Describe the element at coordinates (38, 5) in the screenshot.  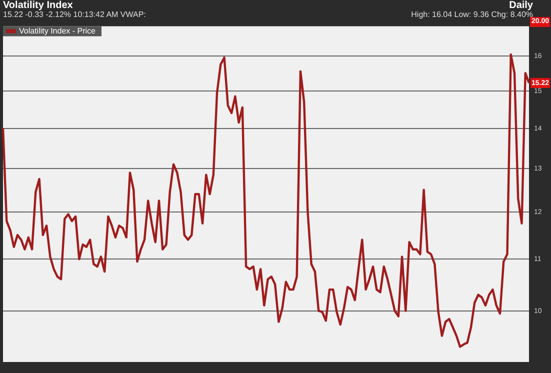
I see `chart-title: Volatility Index` at that location.